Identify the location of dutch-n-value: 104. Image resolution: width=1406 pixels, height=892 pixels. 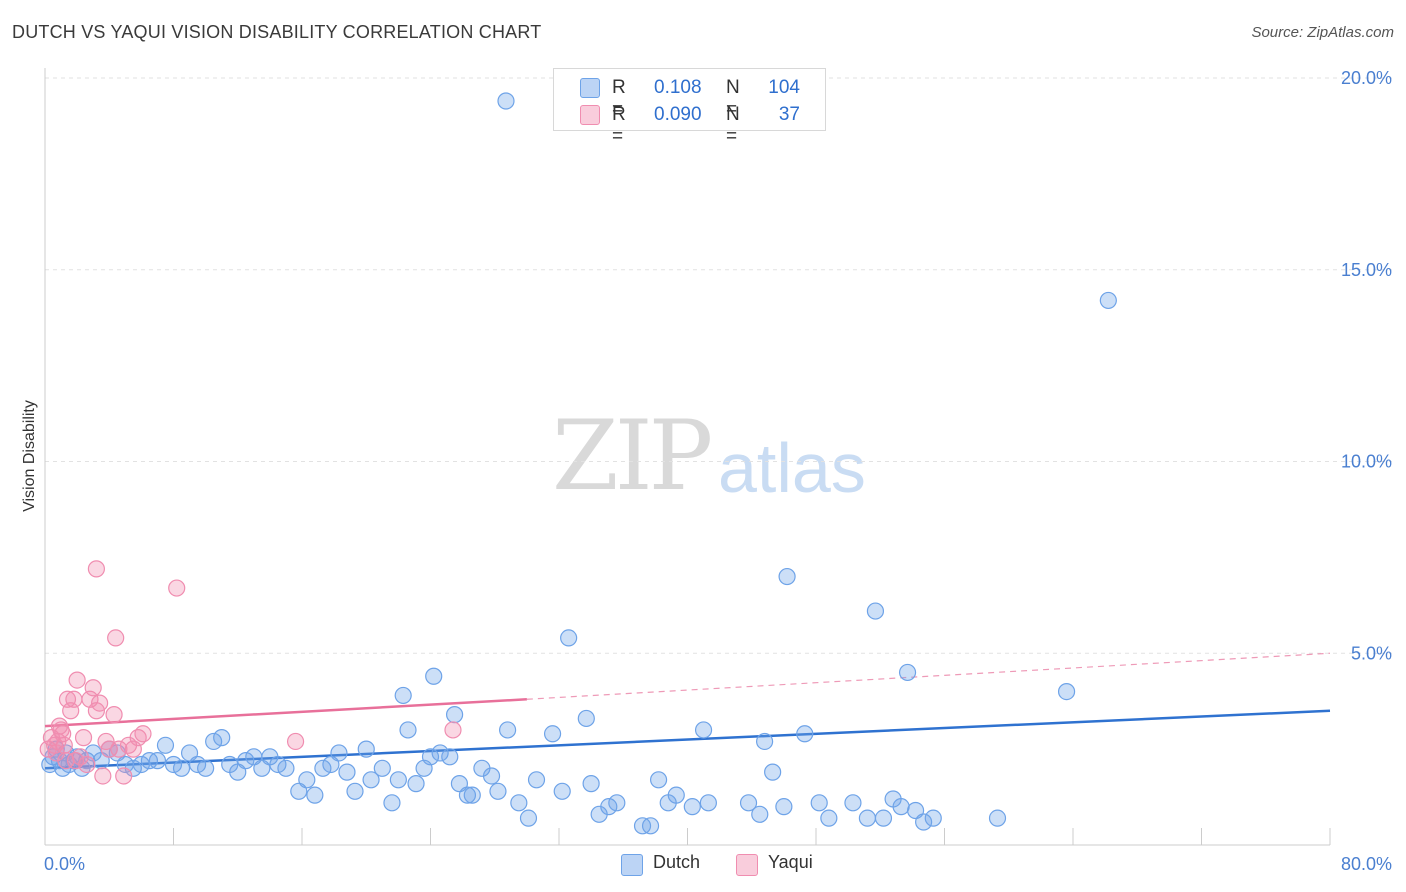
(784, 87).